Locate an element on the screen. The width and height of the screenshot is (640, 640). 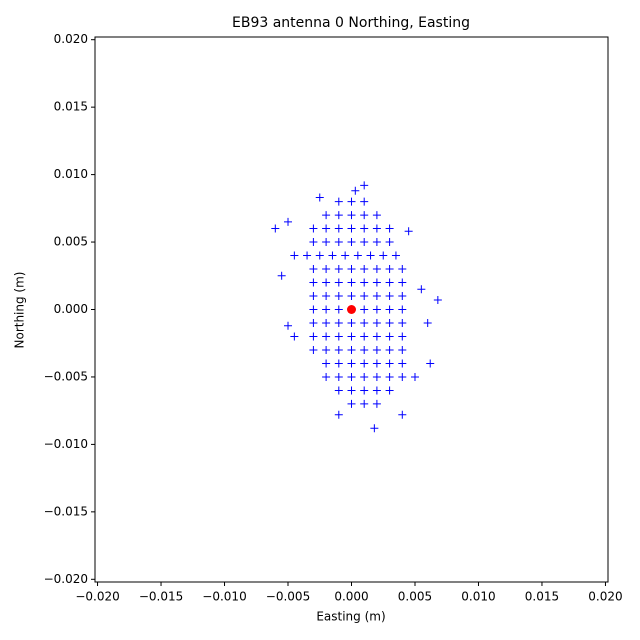
chart-title: EB93 antenna 0 Northing, Easting is located at coordinates (351, 23).